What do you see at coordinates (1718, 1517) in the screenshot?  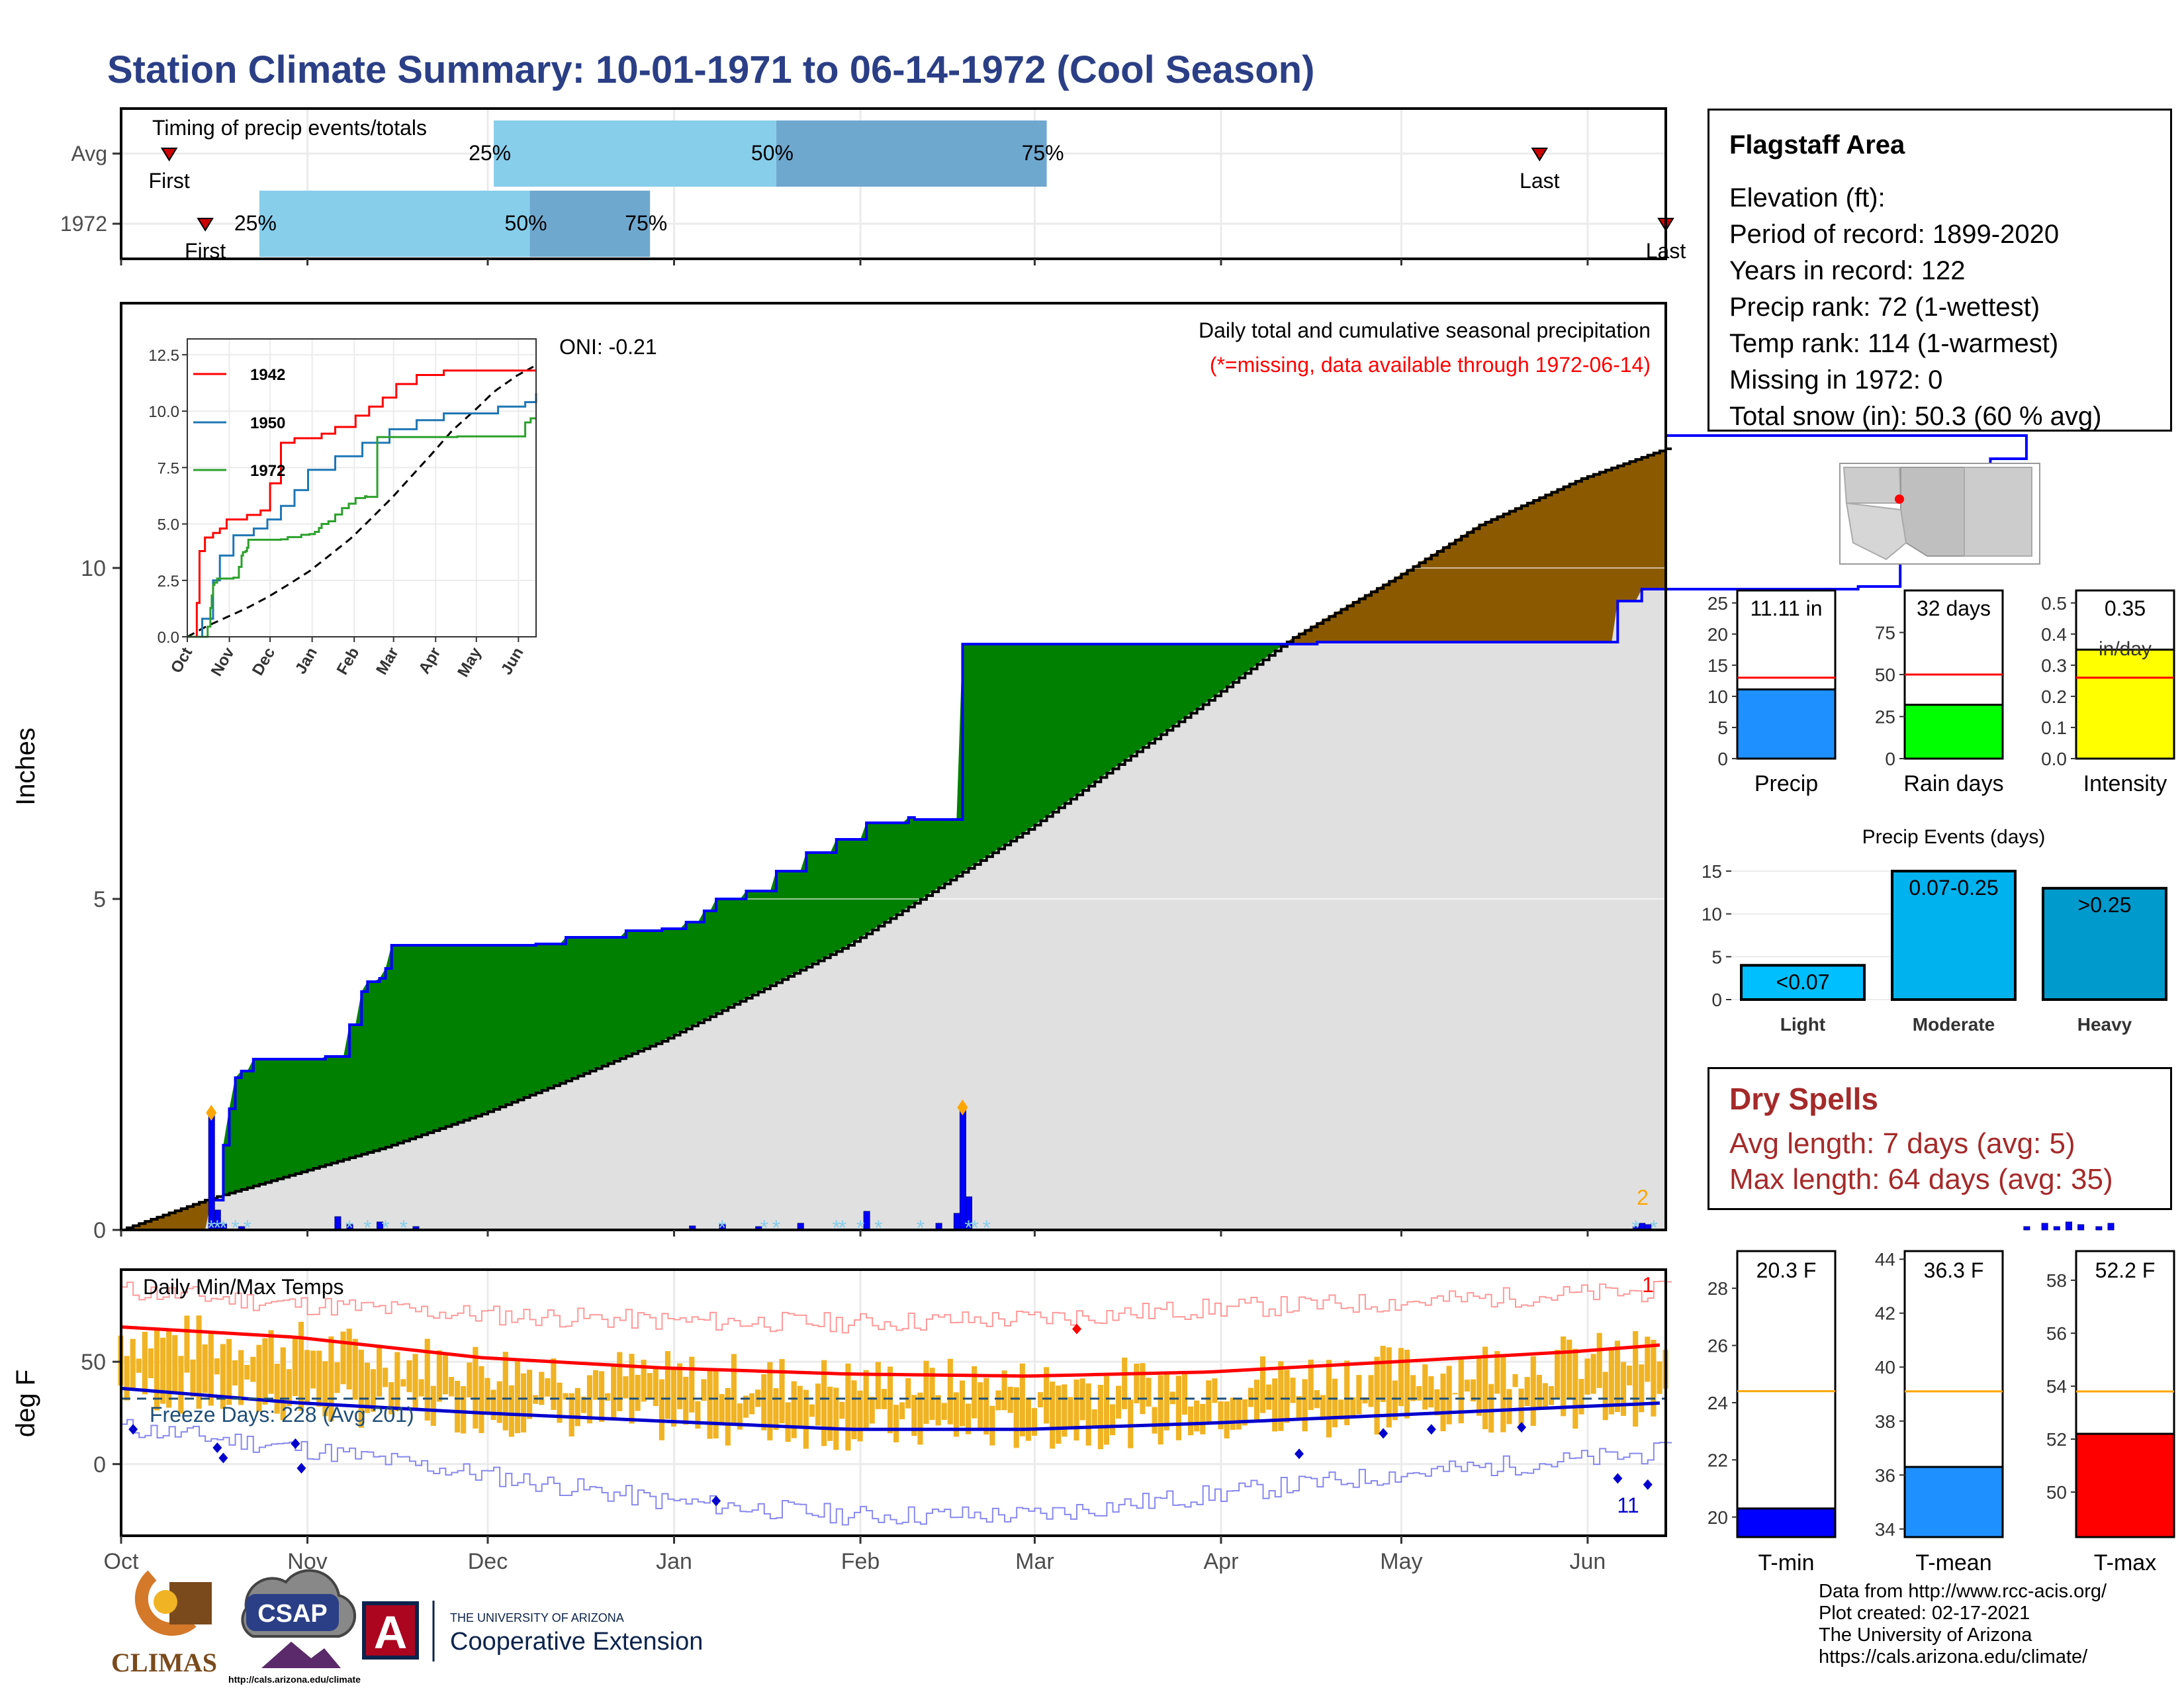 I see `temp-bar-tick-label: 20` at bounding box center [1718, 1517].